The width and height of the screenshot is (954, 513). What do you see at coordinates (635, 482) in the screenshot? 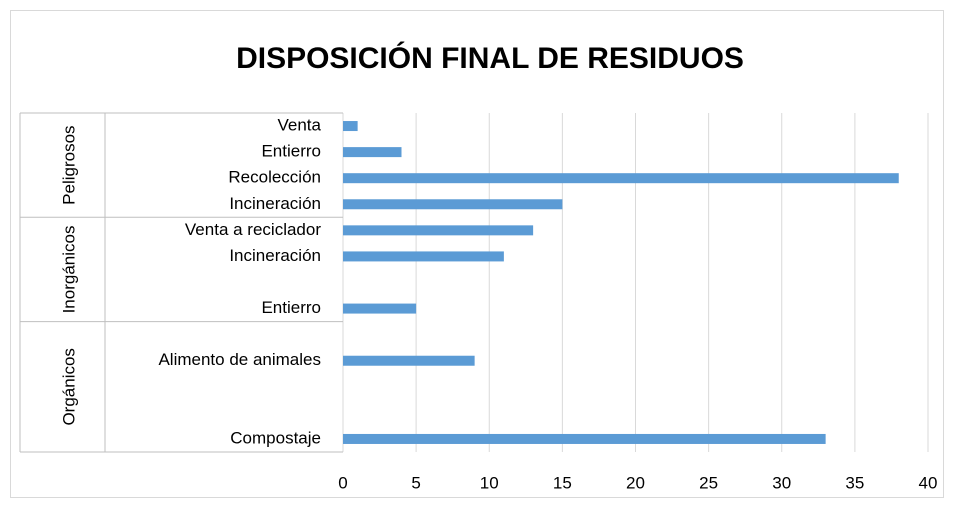
I see `x-tick-label: 20` at bounding box center [635, 482].